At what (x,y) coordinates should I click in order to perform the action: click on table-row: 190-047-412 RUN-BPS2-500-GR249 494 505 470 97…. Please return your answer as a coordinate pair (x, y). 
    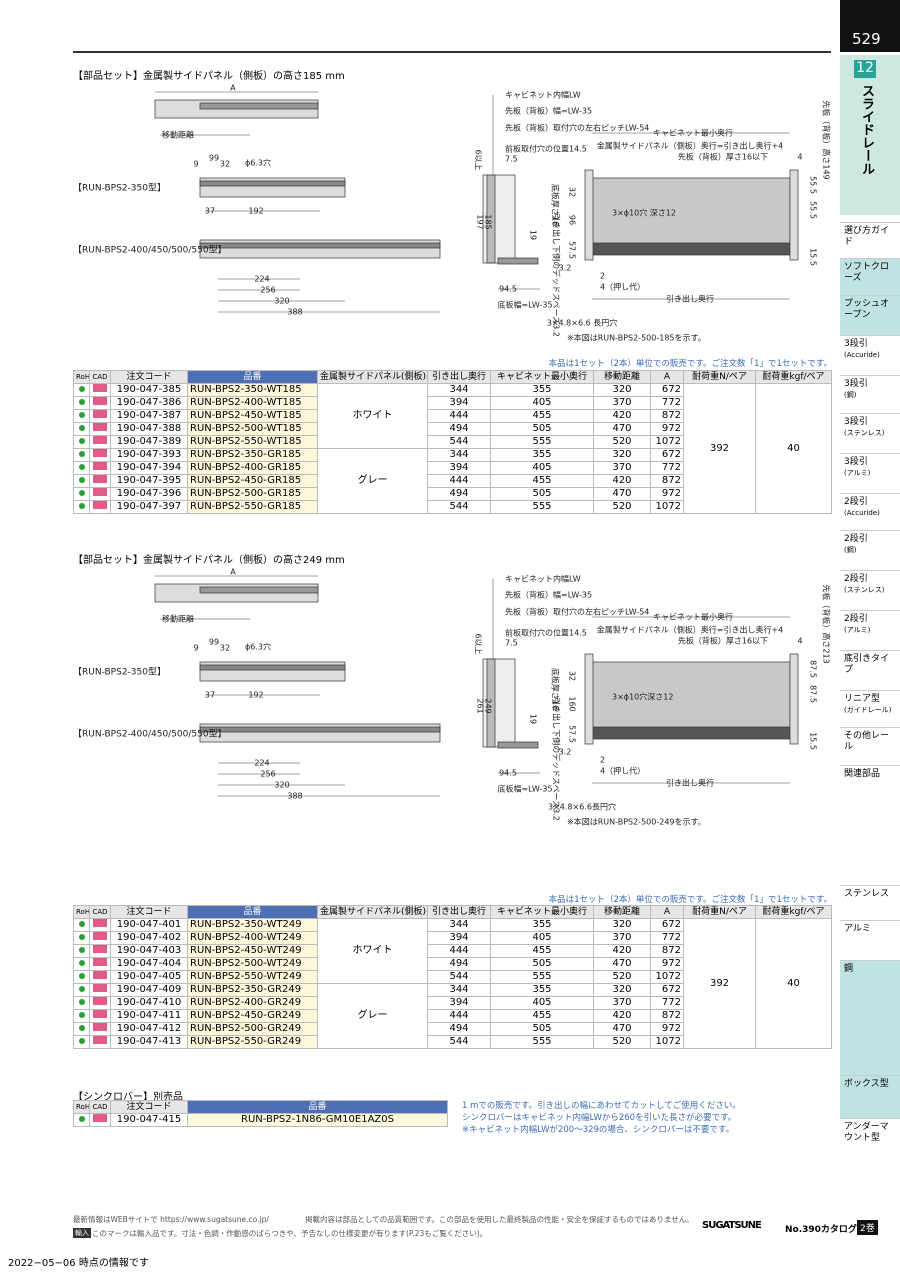
    Looking at the image, I should click on (452, 1029).